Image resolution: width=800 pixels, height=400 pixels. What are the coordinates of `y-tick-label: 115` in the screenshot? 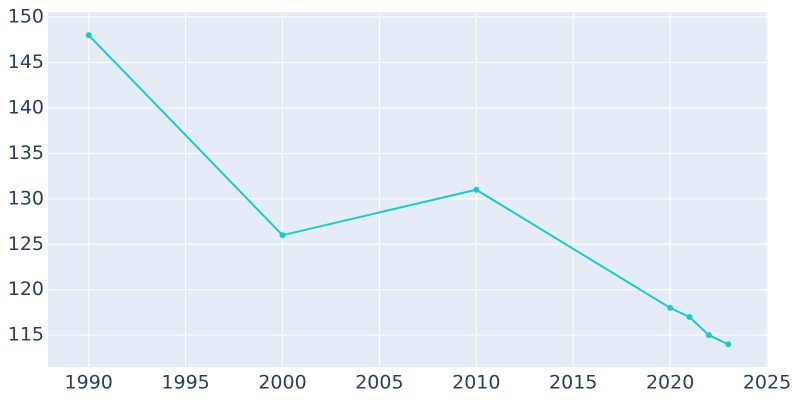 It's located at (26, 335).